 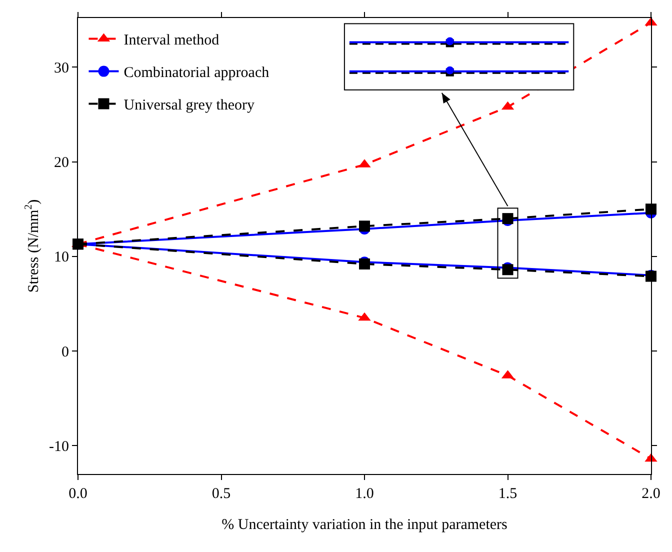 I want to click on y-tick-label: 10, so click(x=61, y=258).